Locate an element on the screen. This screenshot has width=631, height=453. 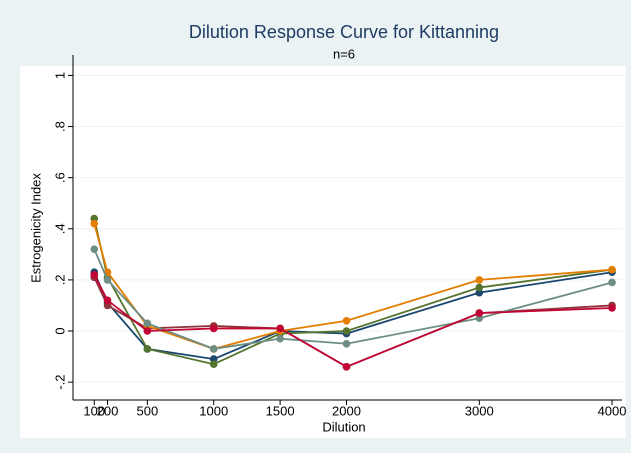
chart-title: Dilution Response Curve for Kittanning is located at coordinates (344, 32).